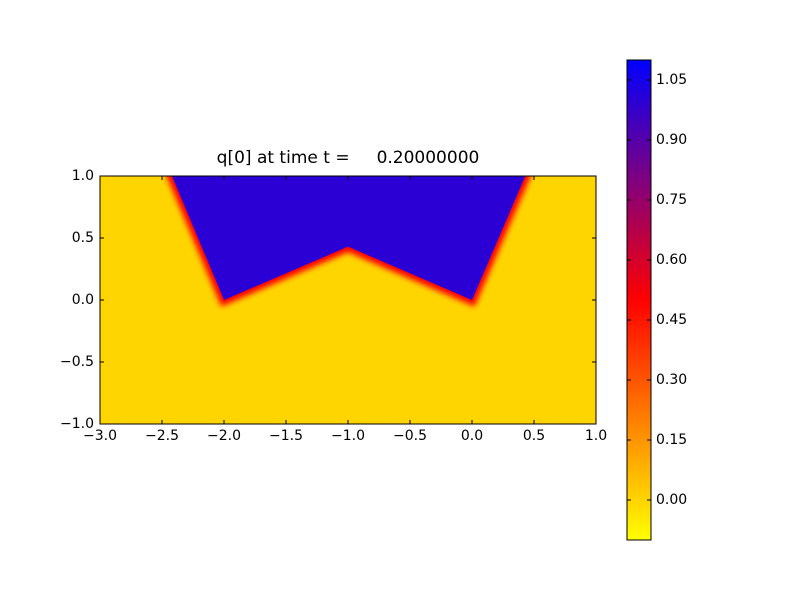  I want to click on x-tick-label: −1.5, so click(286, 436).